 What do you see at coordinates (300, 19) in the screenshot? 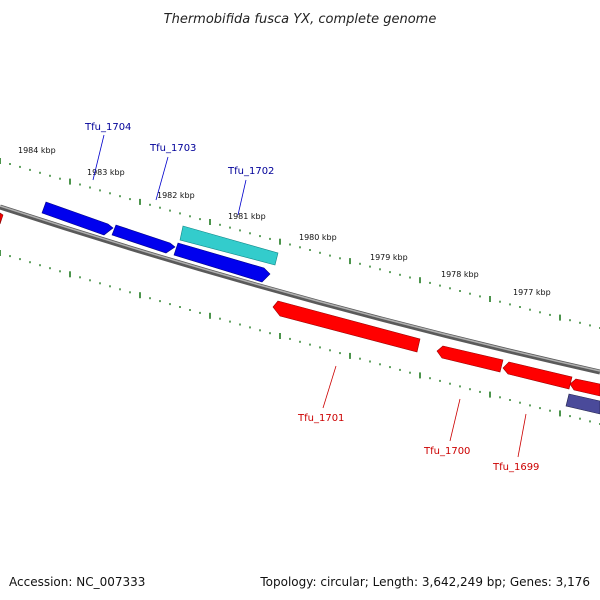
I see `genome-title: Thermobifida fusca YX, complete genome` at bounding box center [300, 19].